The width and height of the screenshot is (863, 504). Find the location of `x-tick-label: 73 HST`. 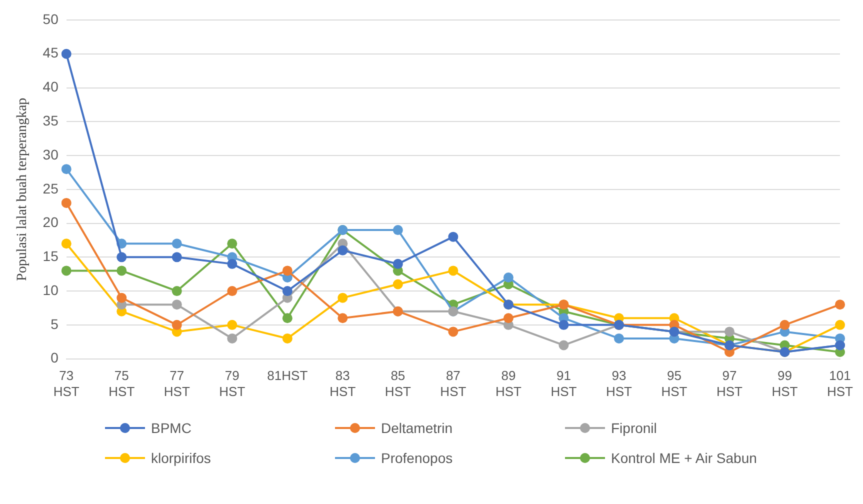

x-tick-label: 73 HST is located at coordinates (66, 383).